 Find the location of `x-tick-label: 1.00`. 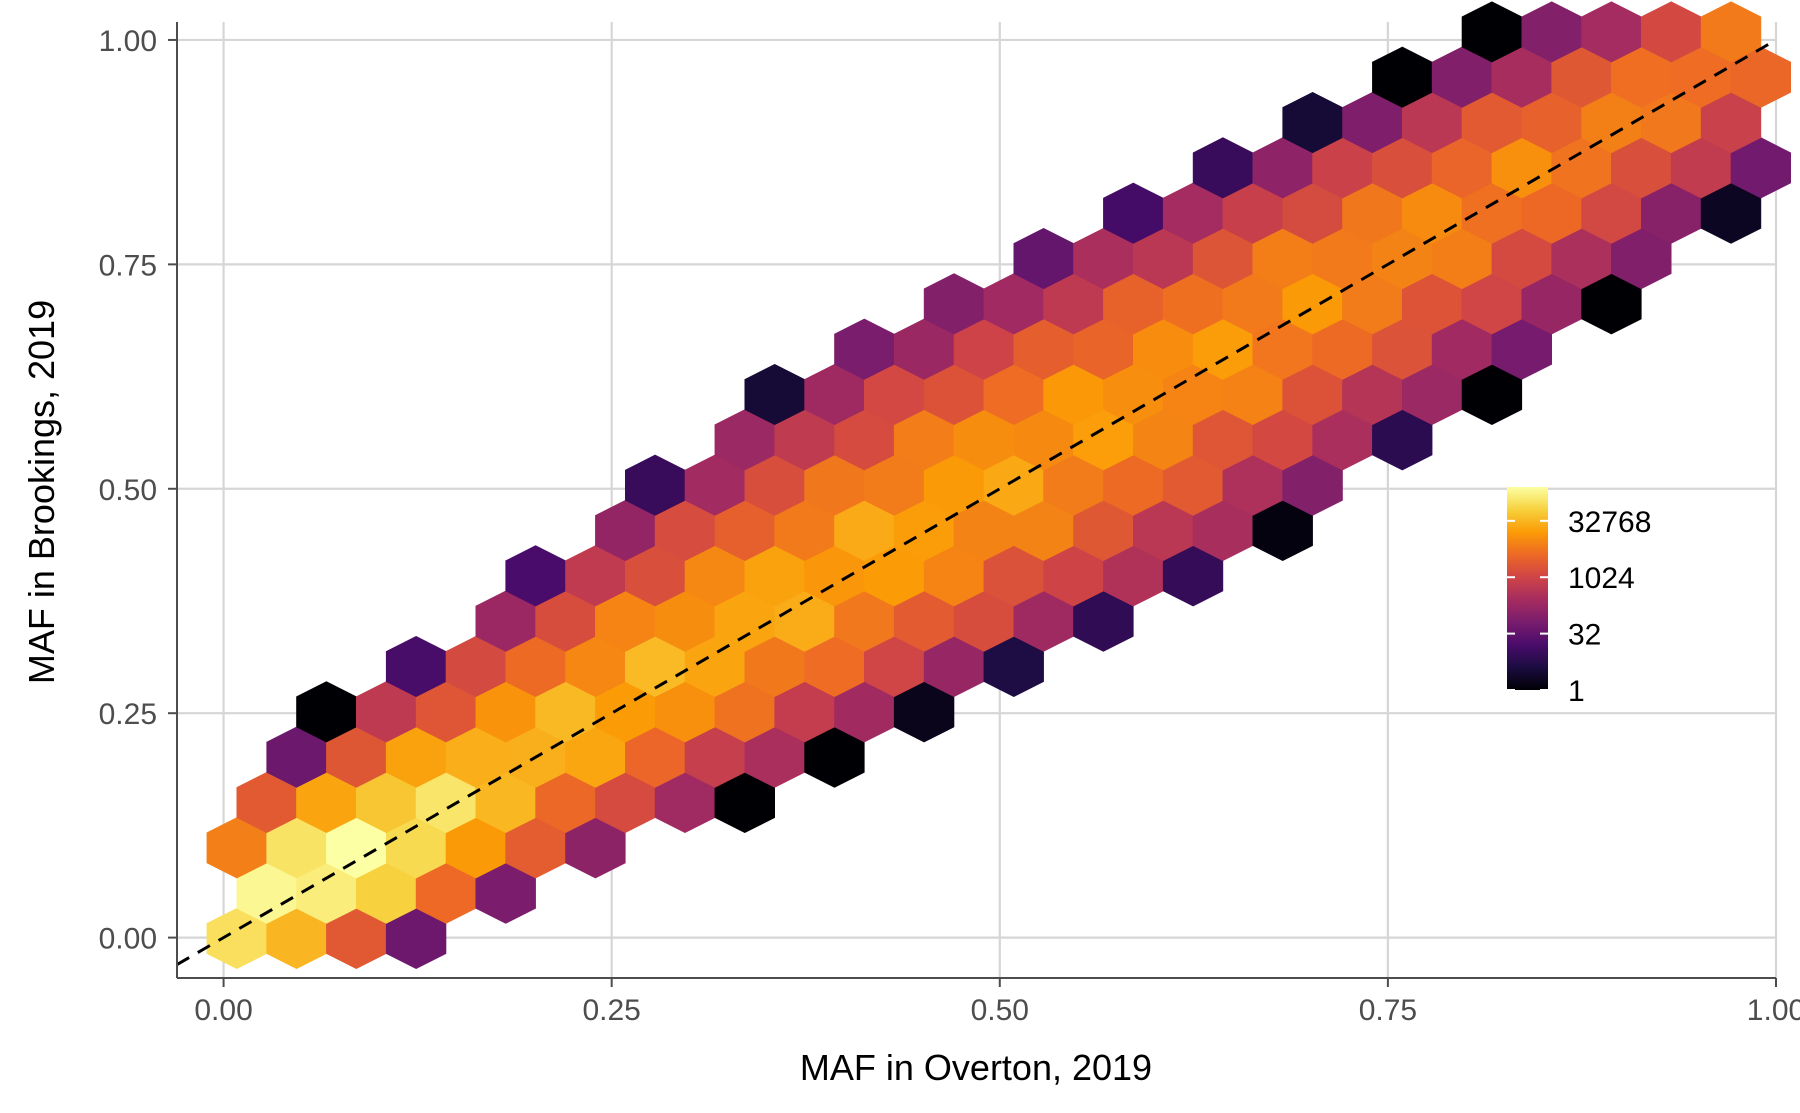

x-tick-label: 1.00 is located at coordinates (1773, 1010).